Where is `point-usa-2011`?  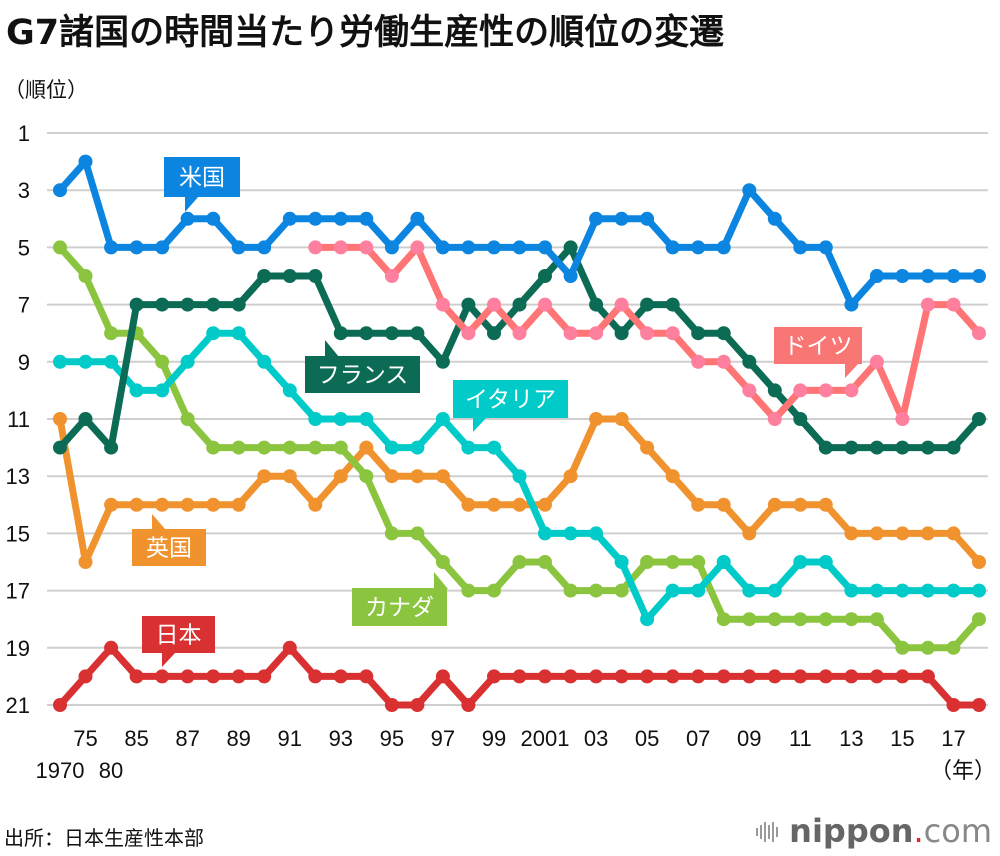
point-usa-2011 is located at coordinates (800, 247).